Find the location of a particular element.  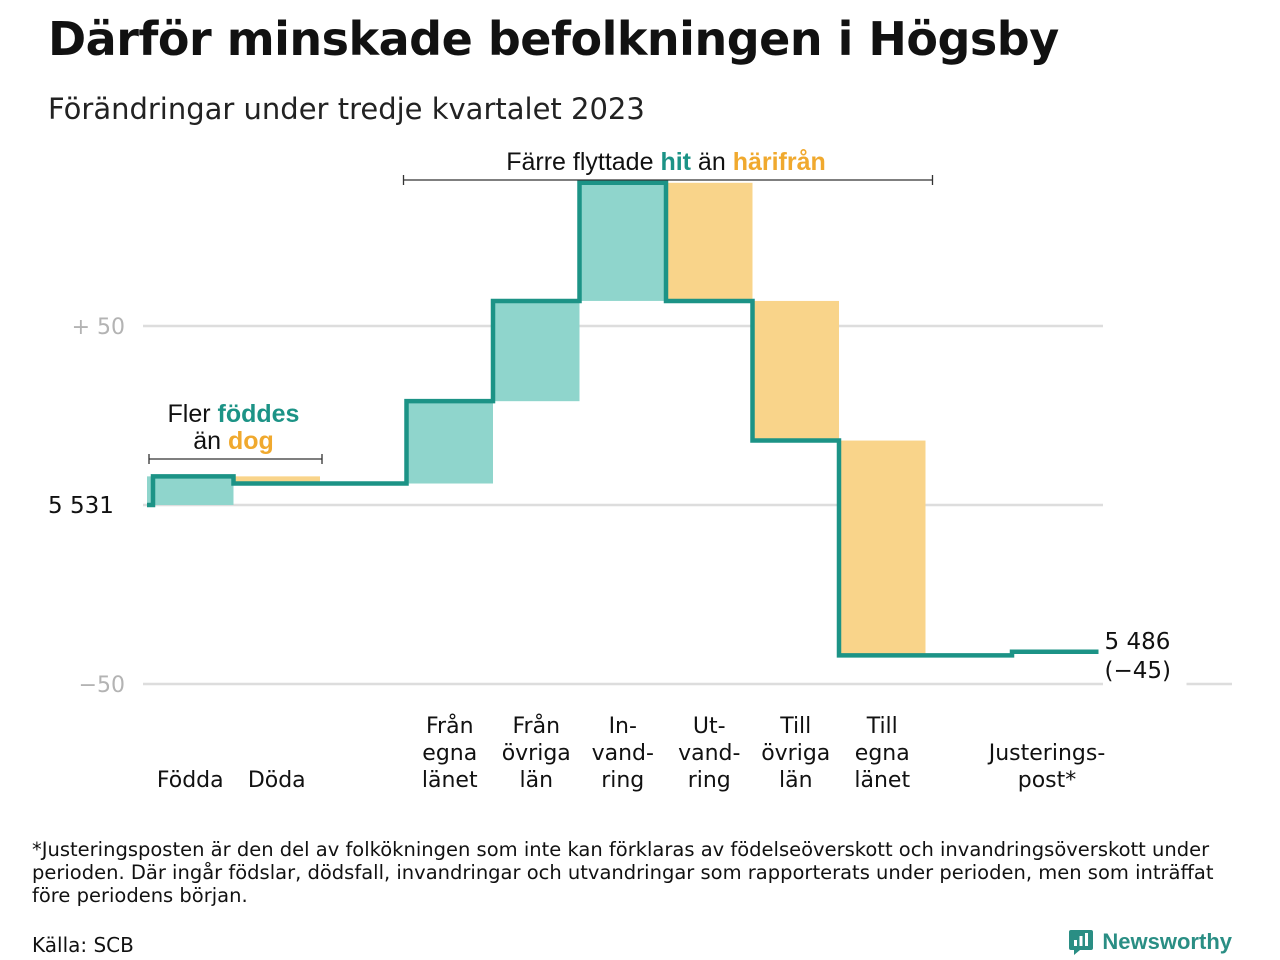

moves-annotation-text: Färre flyttade hit än härifrån is located at coordinates (666, 162).